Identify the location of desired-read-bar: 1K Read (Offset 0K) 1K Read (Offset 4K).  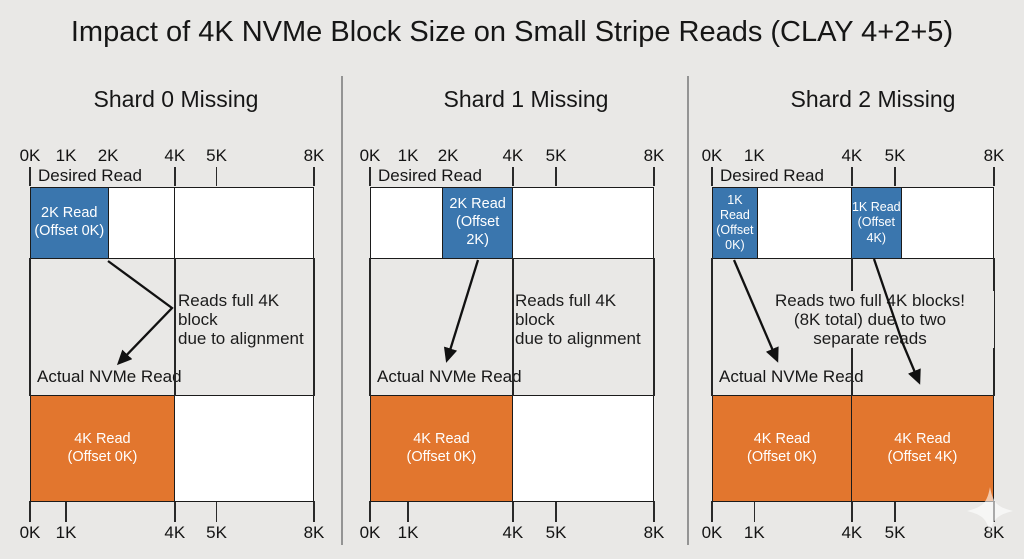
(853, 223).